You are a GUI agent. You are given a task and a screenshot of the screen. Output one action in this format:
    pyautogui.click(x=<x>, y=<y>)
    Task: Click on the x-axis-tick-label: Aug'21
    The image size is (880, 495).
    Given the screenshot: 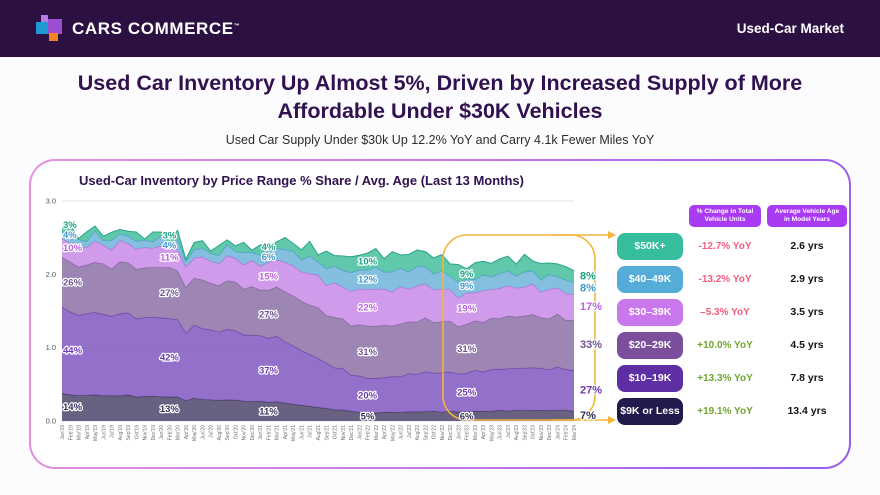 What is the action you would take?
    pyautogui.click(x=319, y=433)
    